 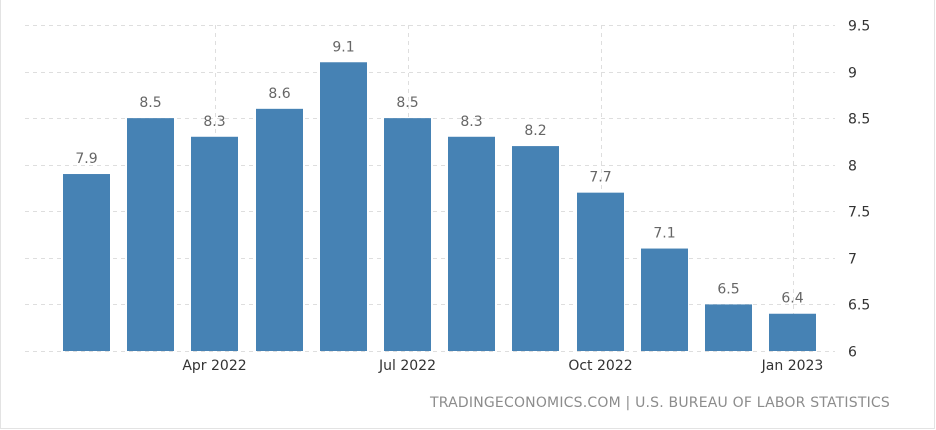 I want to click on y-tick-label: 8, so click(x=852, y=167).